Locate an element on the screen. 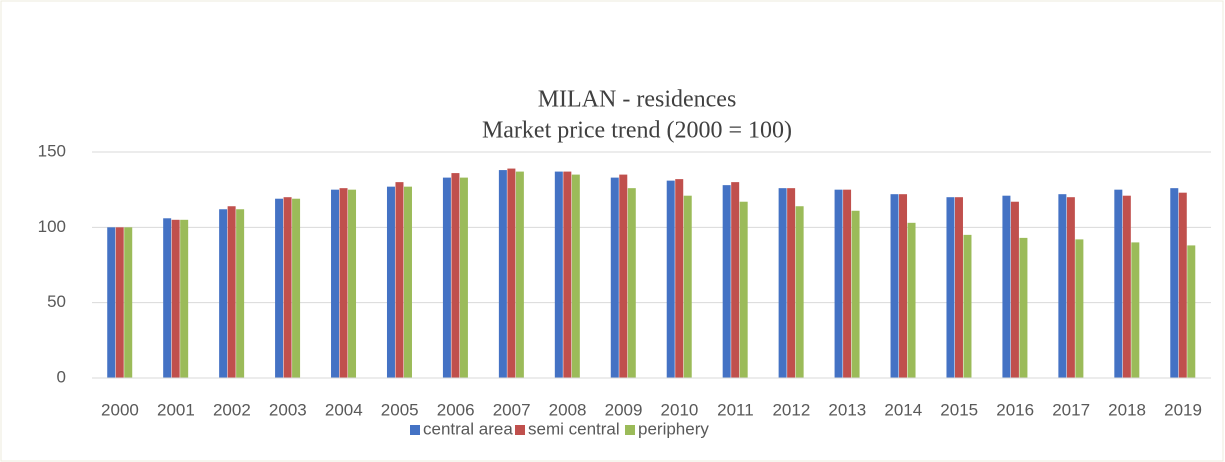  chart-title: MILAN - residences is located at coordinates (637, 100).